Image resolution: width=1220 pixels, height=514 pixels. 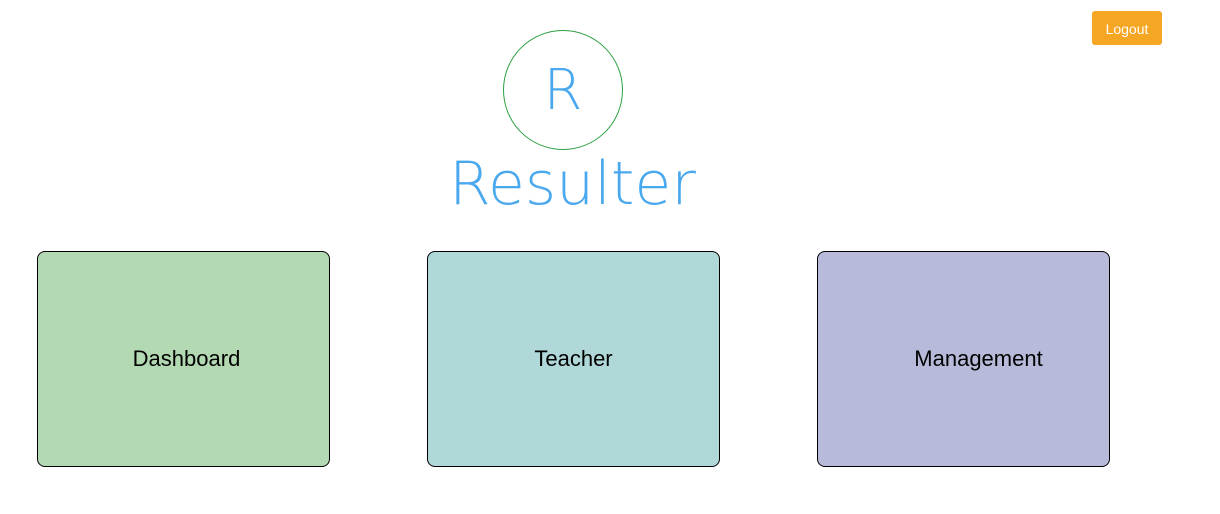 What do you see at coordinates (1127, 28) in the screenshot?
I see `logout-button: Logout` at bounding box center [1127, 28].